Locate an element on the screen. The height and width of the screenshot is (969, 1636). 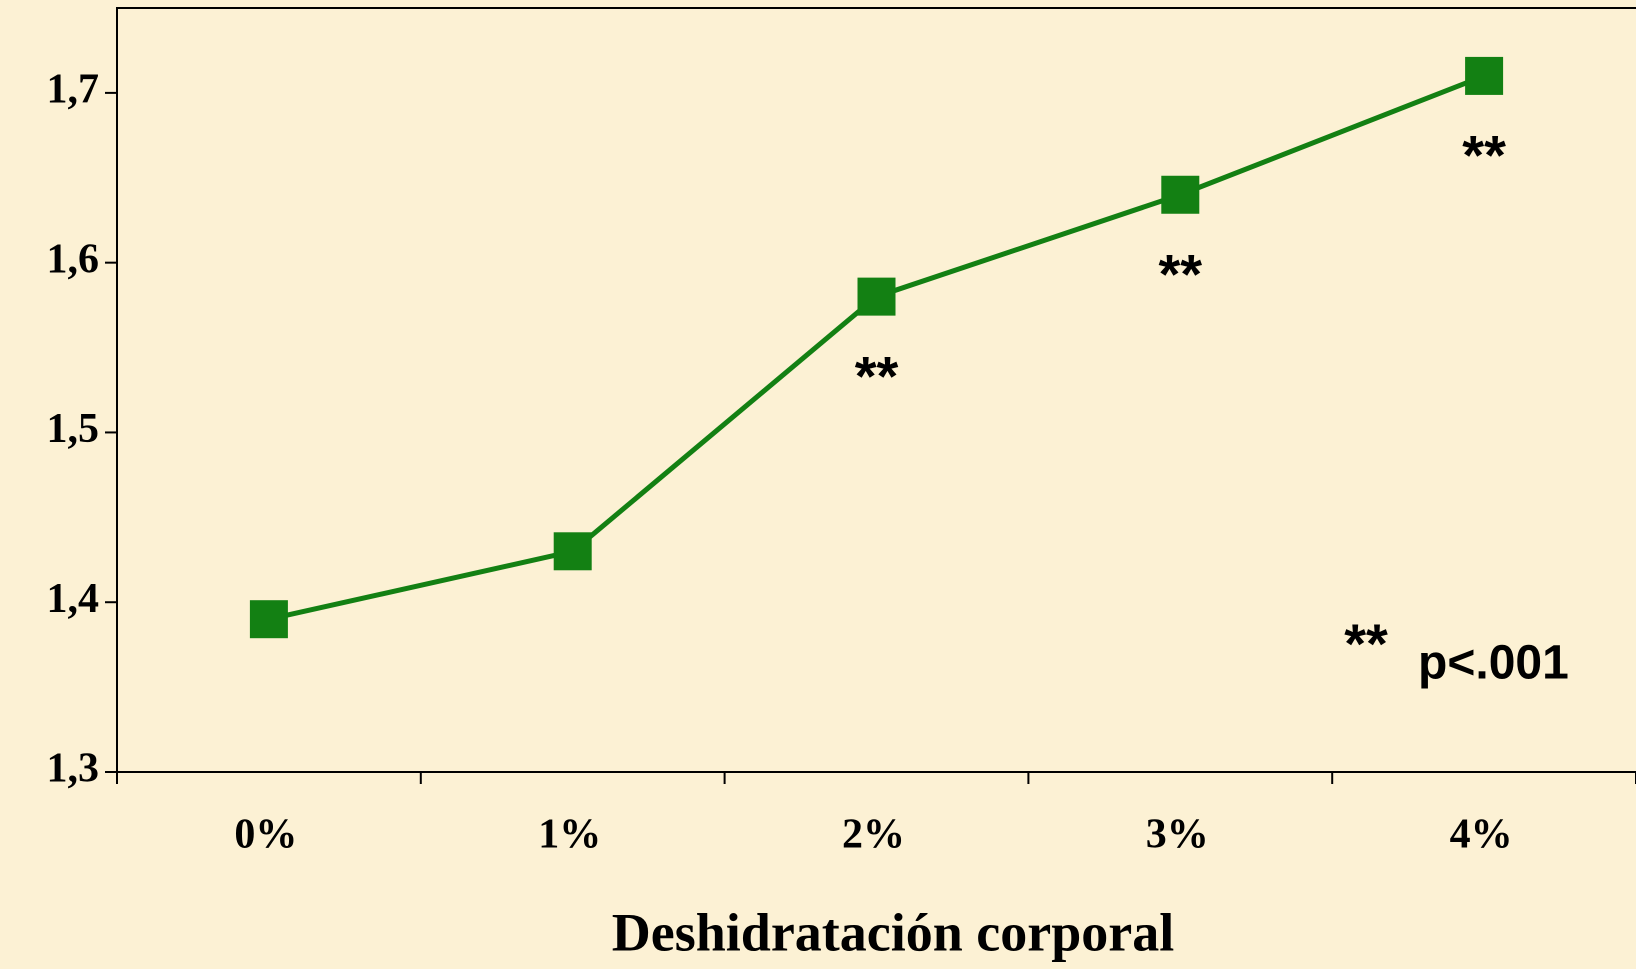
x-tick-label: 3% is located at coordinates (1177, 835).